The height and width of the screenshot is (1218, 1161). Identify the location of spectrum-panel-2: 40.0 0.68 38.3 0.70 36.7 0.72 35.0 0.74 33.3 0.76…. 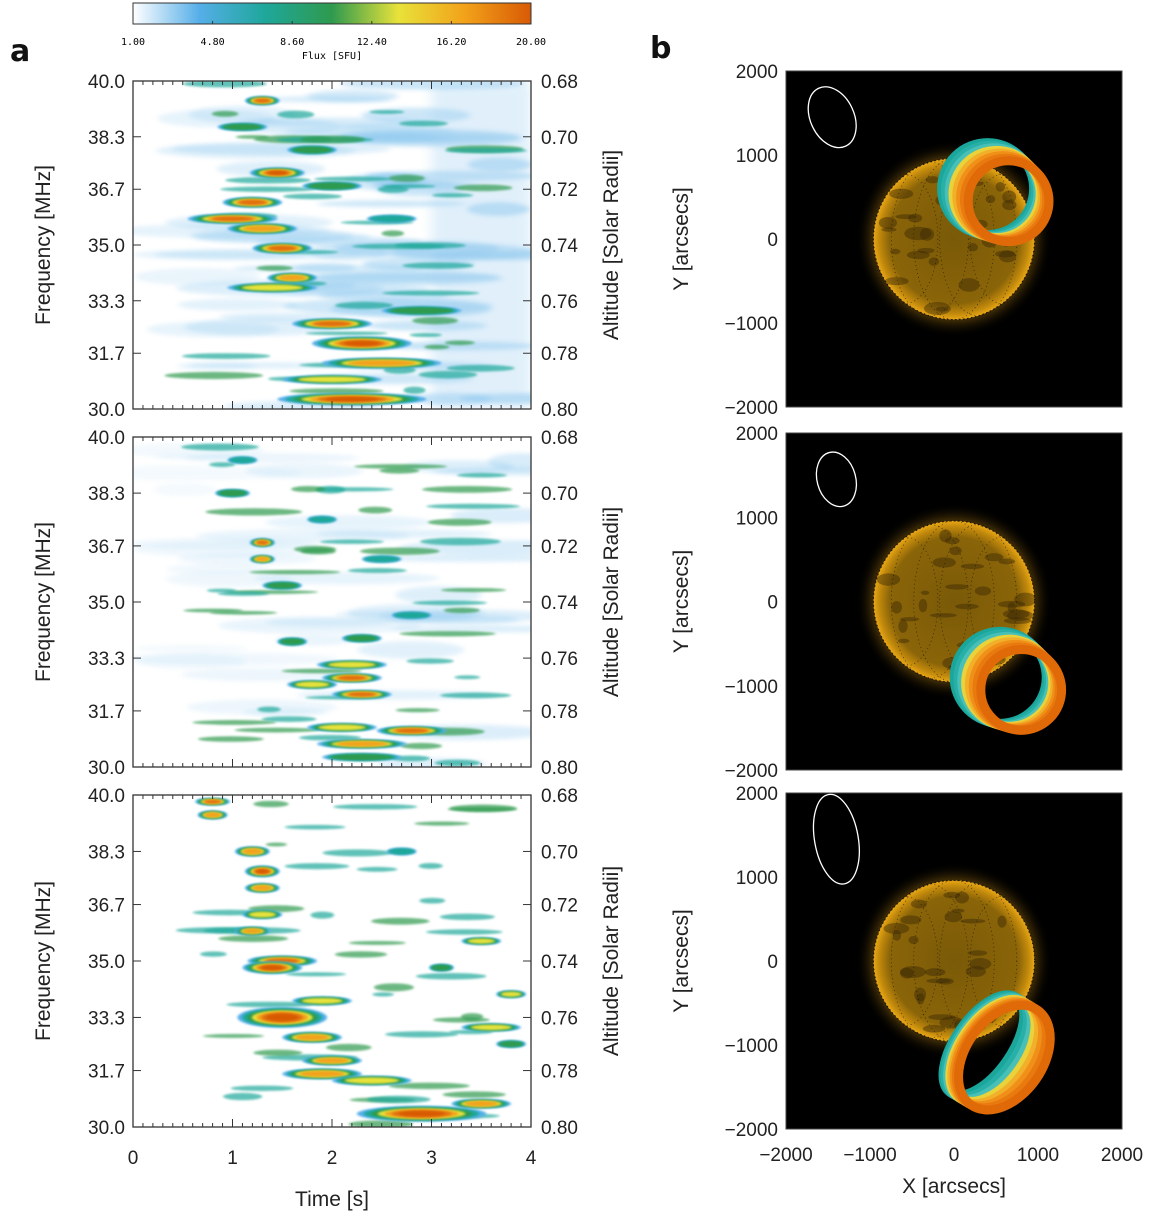
(327, 603).